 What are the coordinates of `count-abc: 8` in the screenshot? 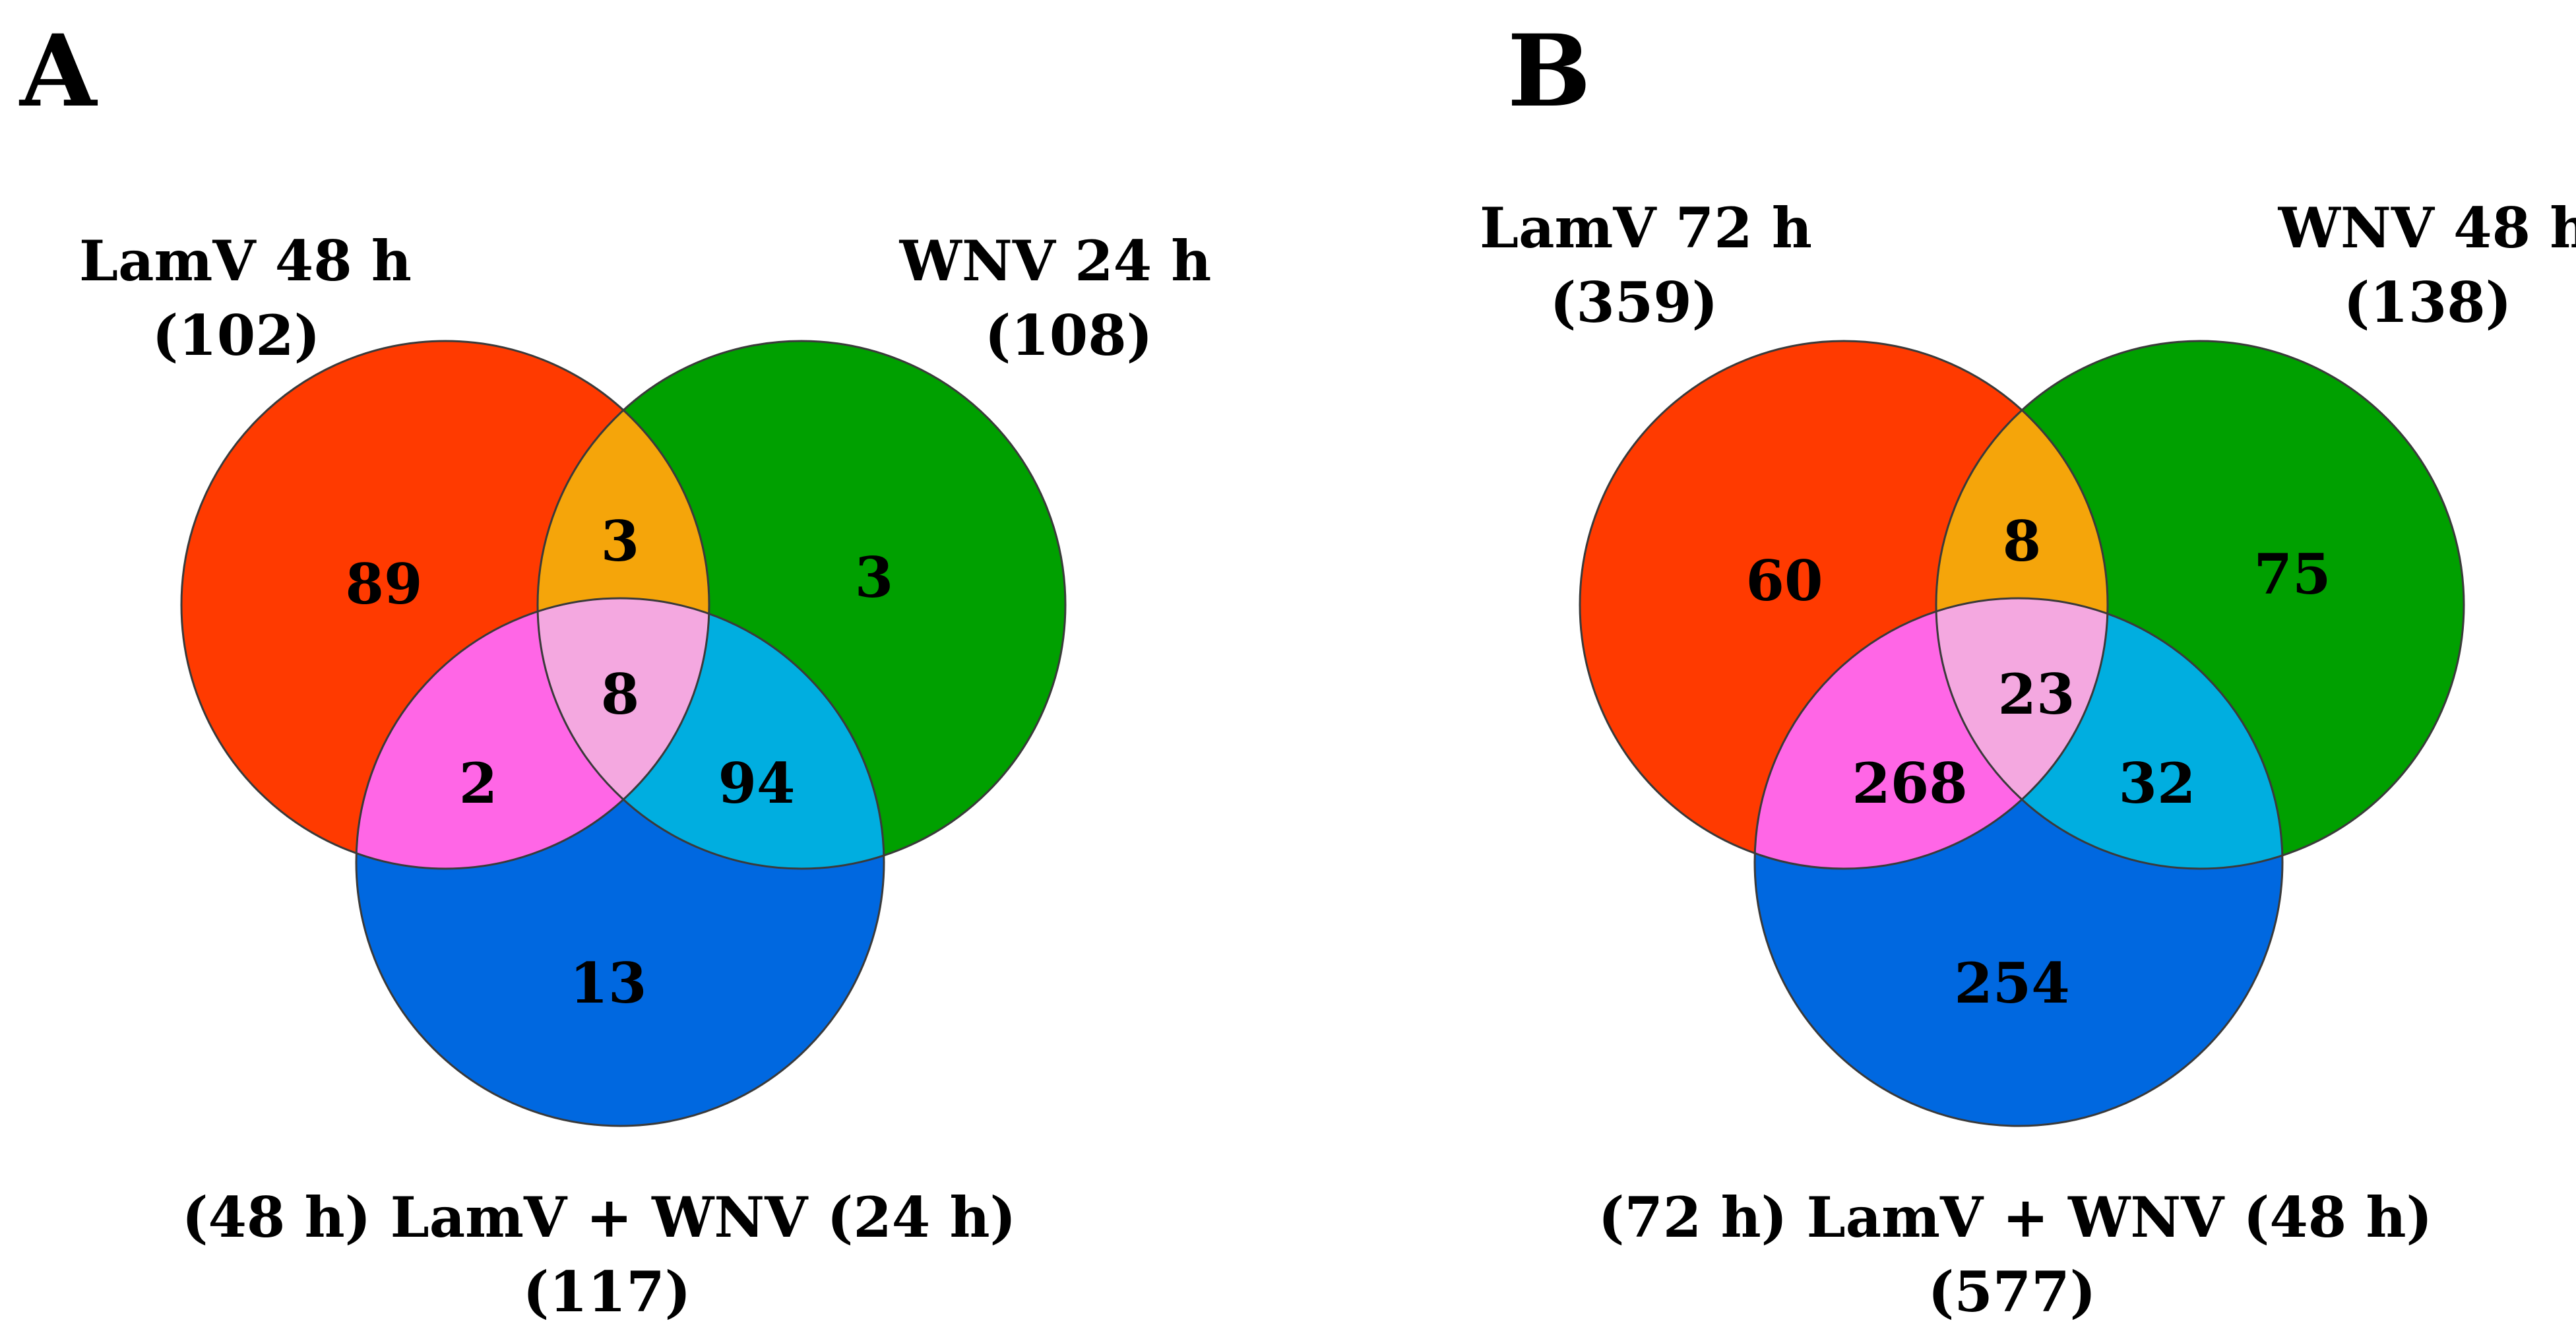 It's located at (620, 694).